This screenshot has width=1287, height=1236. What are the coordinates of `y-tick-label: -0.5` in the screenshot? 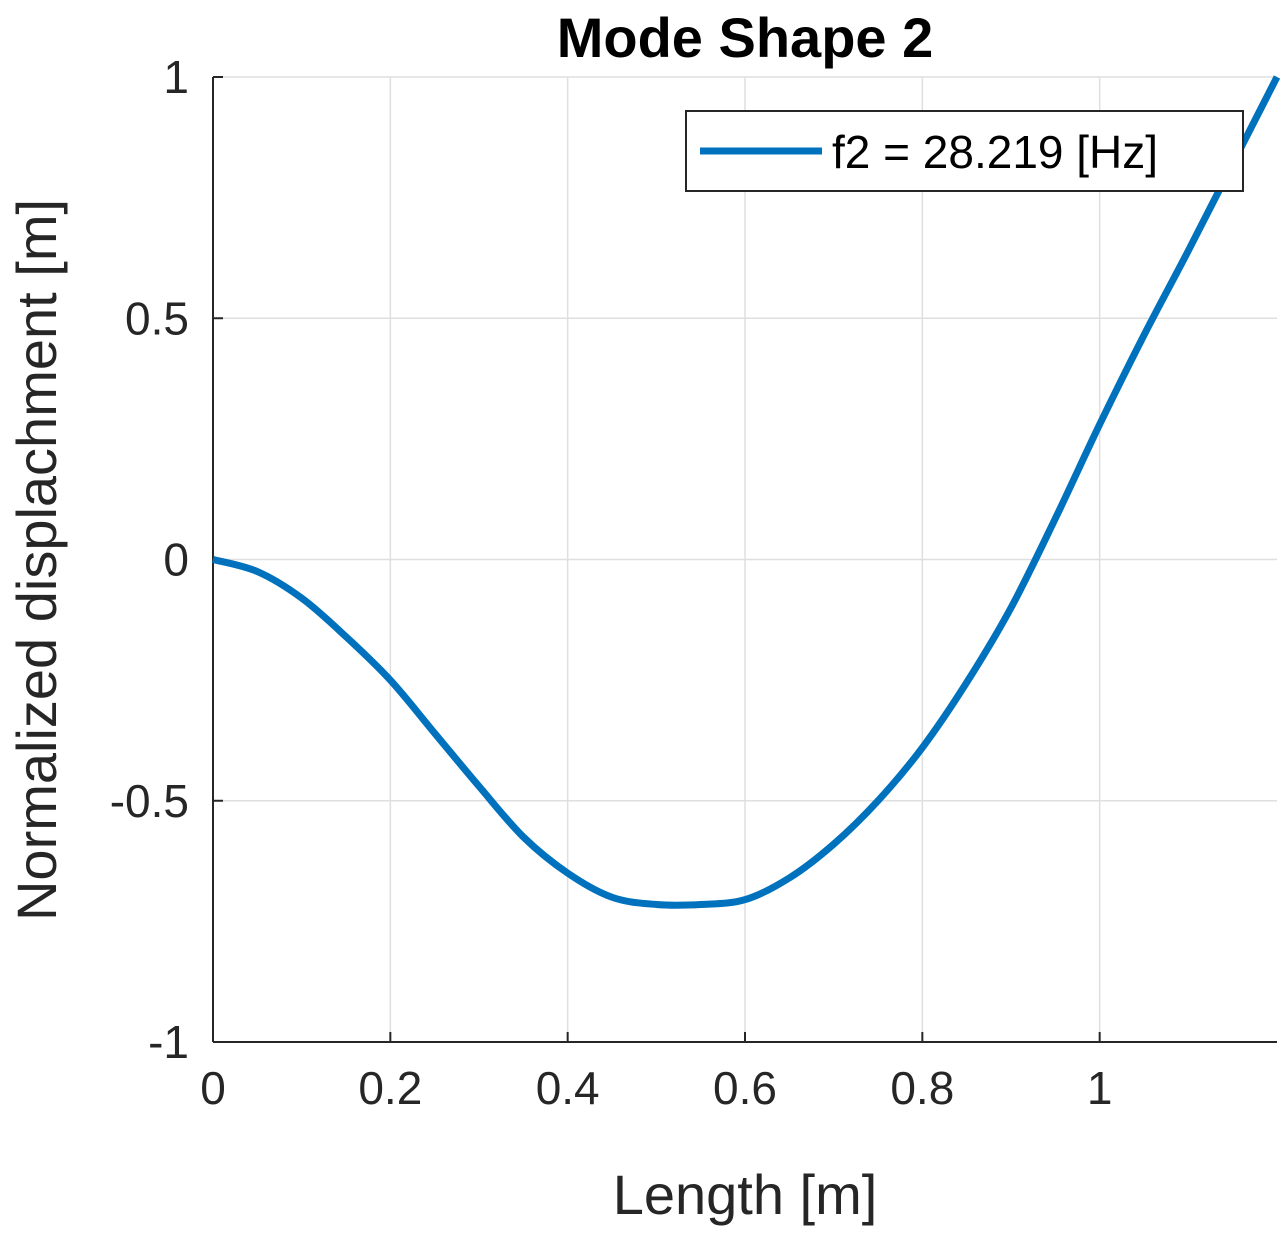 It's located at (149, 801).